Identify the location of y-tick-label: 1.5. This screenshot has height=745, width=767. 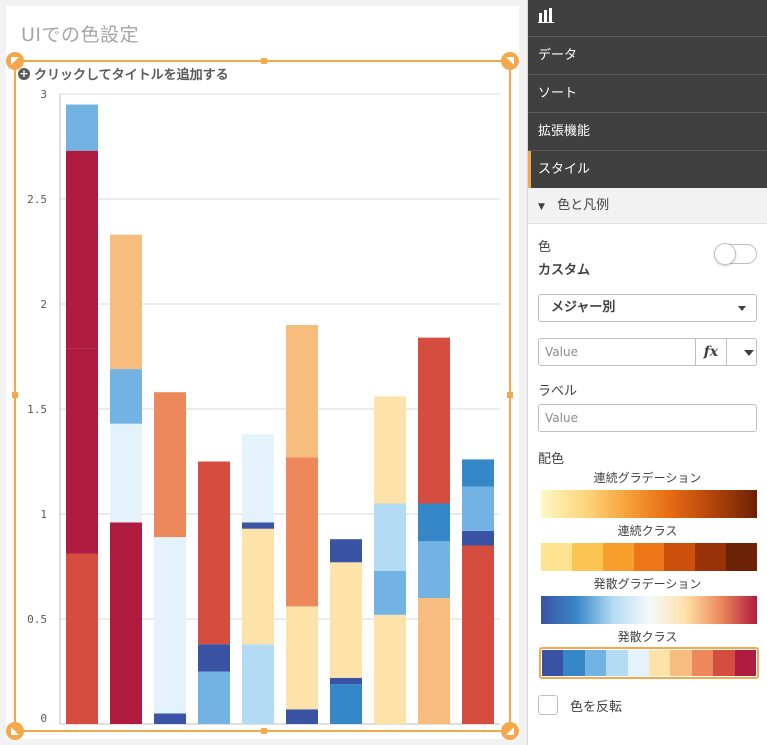
(37, 409).